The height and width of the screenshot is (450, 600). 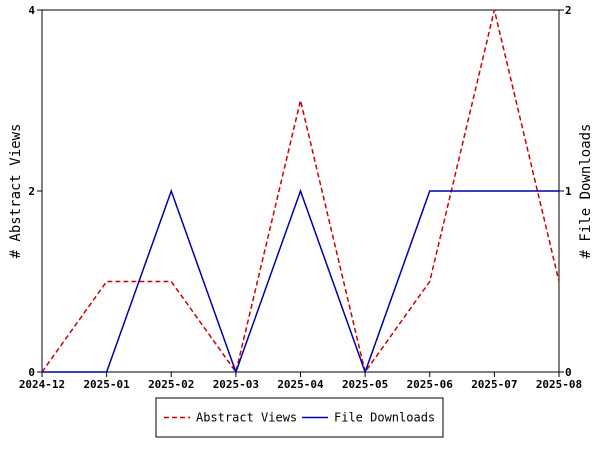 I want to click on legend-box, so click(x=299, y=417).